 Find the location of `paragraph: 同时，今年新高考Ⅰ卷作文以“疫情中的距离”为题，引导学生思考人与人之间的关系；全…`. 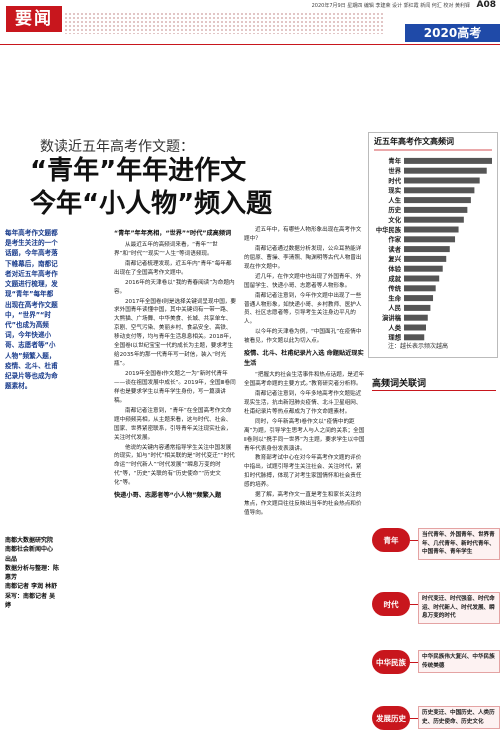

paragraph: 同时，今年新高考Ⅰ卷作文以“疫情中的距离”为题，引导学生思考人与人之间的关系；全… is located at coordinates (304, 435).